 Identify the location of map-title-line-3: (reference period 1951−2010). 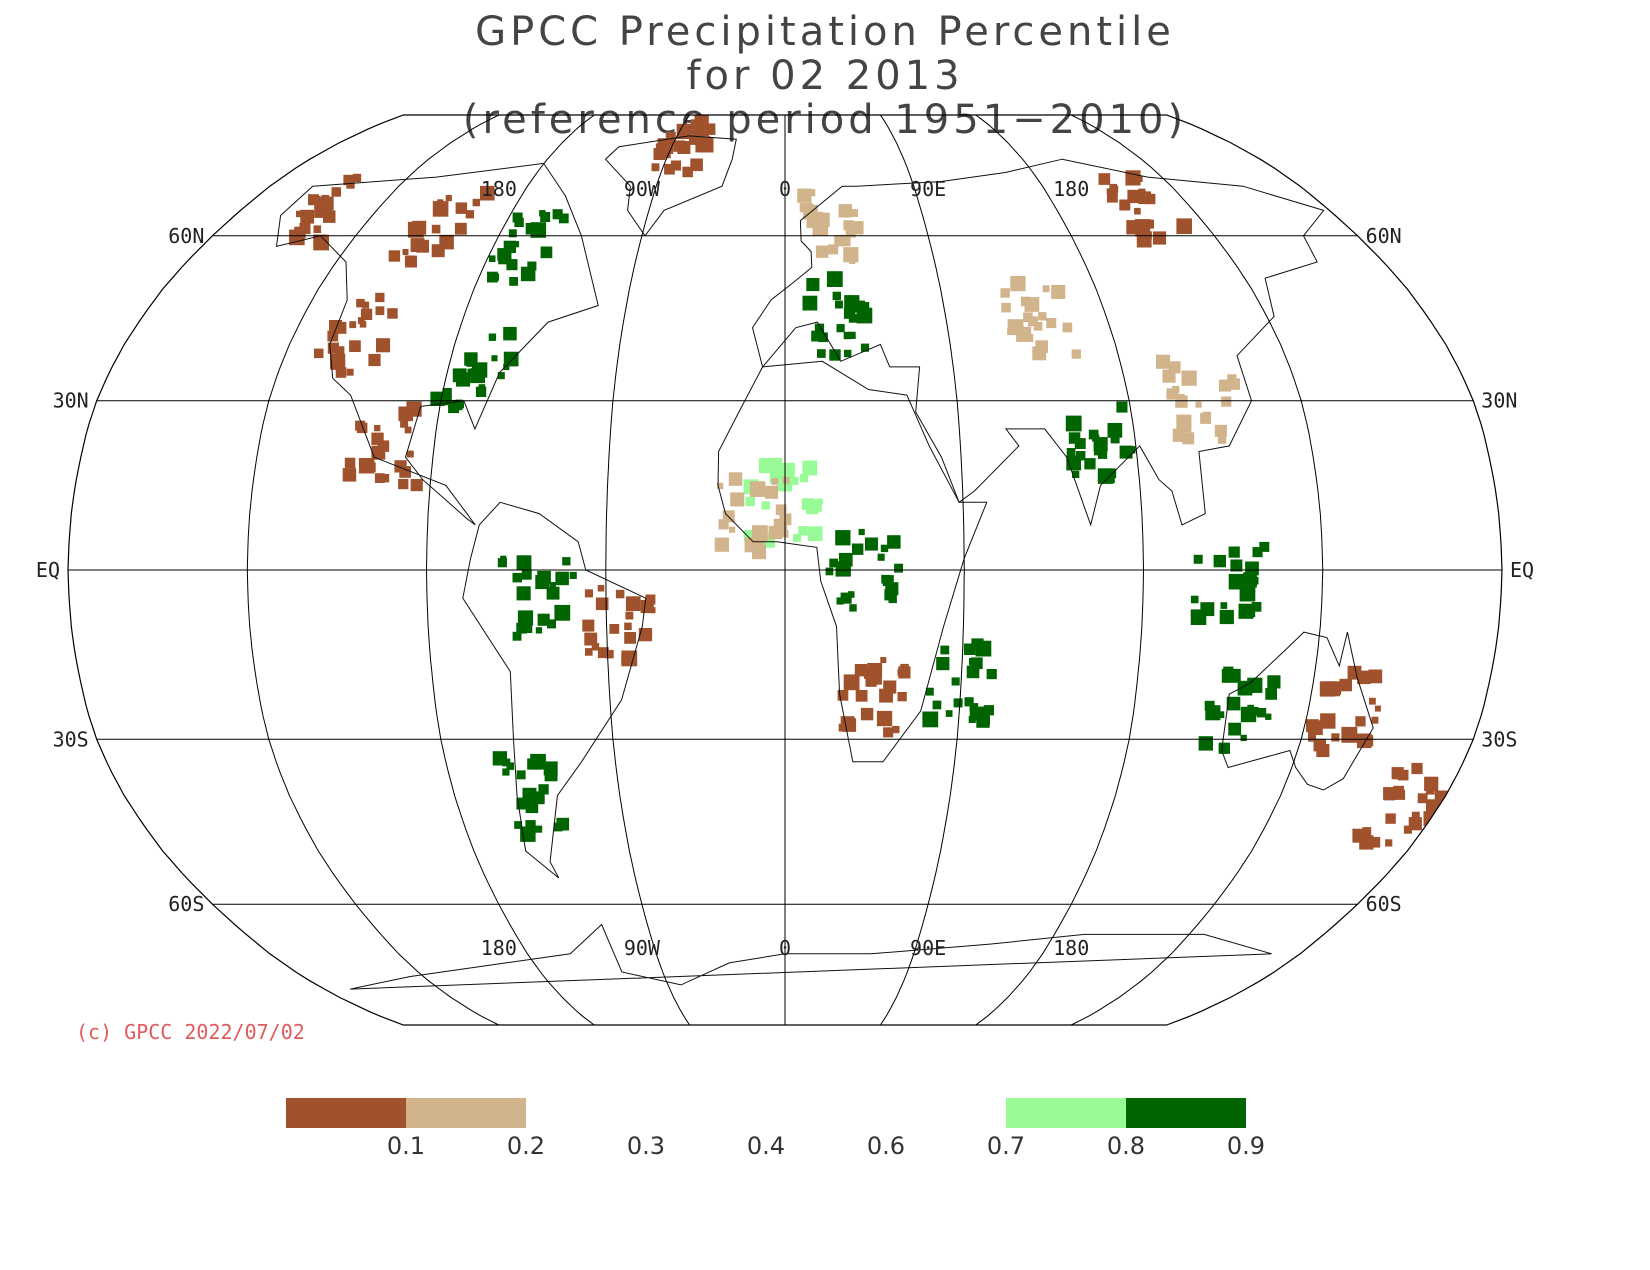
(825, 120).